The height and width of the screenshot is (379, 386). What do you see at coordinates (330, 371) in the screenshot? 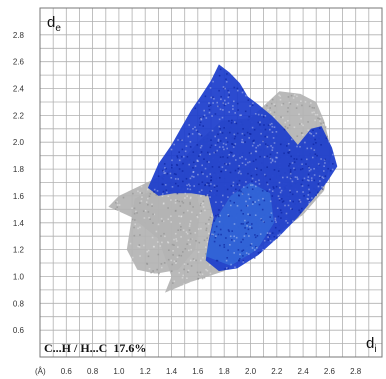
I see `x-tick-label: 2.6` at bounding box center [330, 371].